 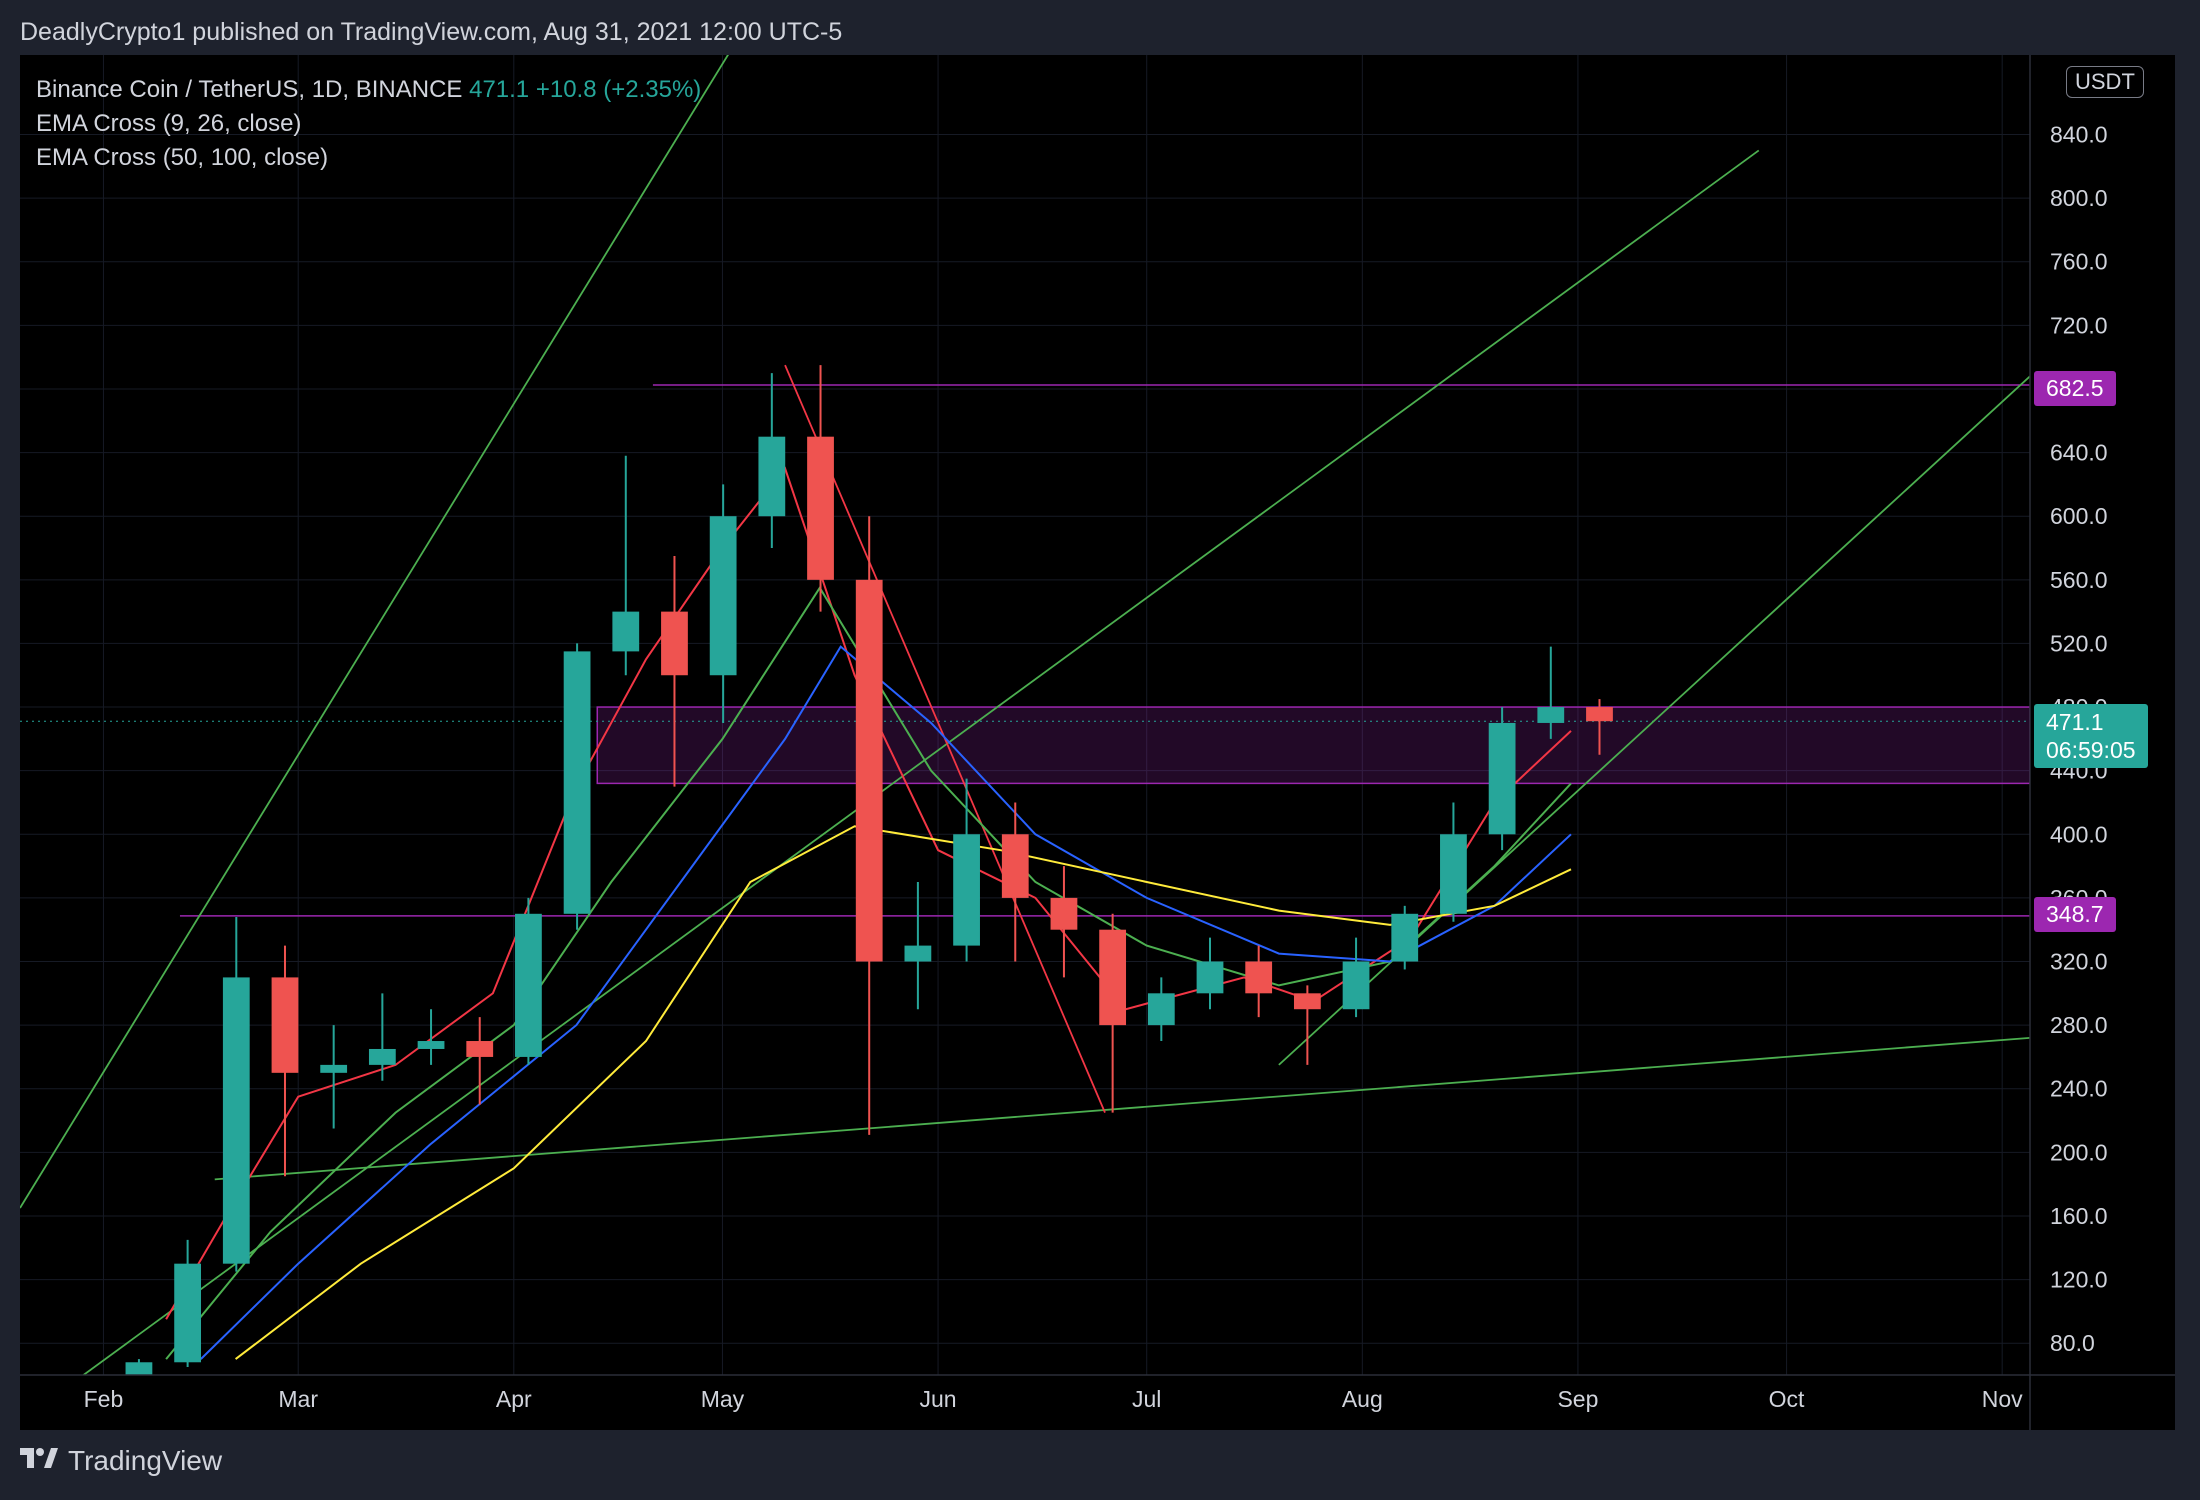 I want to click on price-tick-label: 720.0, so click(x=2079, y=325).